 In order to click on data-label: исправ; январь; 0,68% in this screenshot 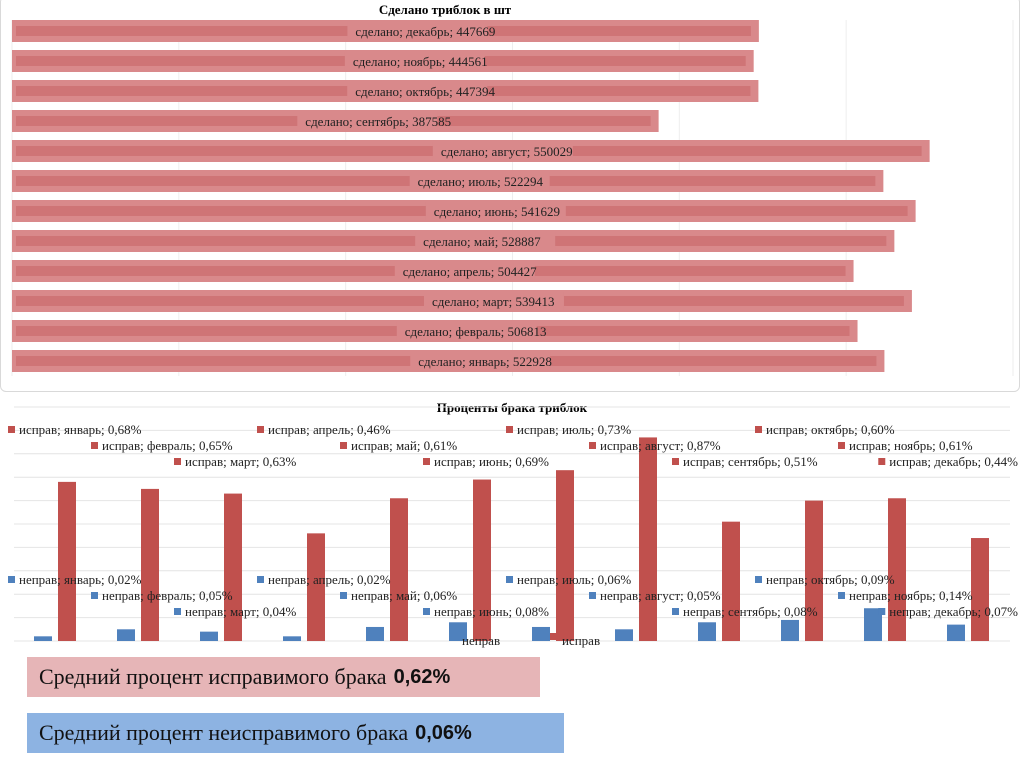, I will do `click(80, 429)`.